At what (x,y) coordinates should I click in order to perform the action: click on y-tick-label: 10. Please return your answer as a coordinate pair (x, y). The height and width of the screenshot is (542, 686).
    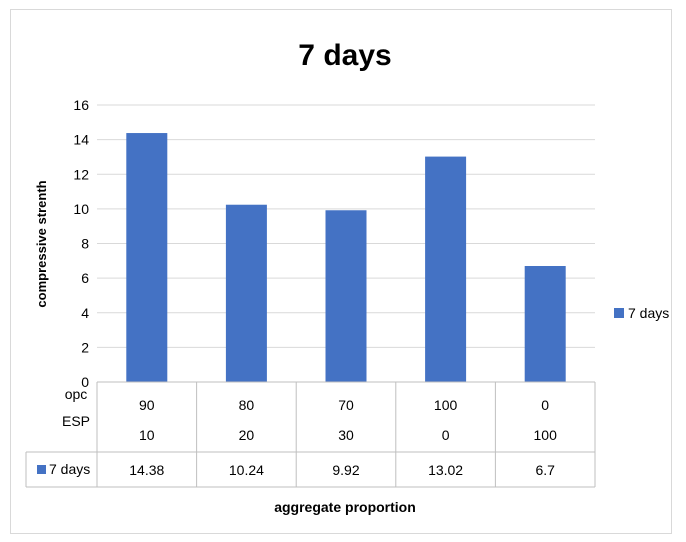
    Looking at the image, I should click on (81, 209).